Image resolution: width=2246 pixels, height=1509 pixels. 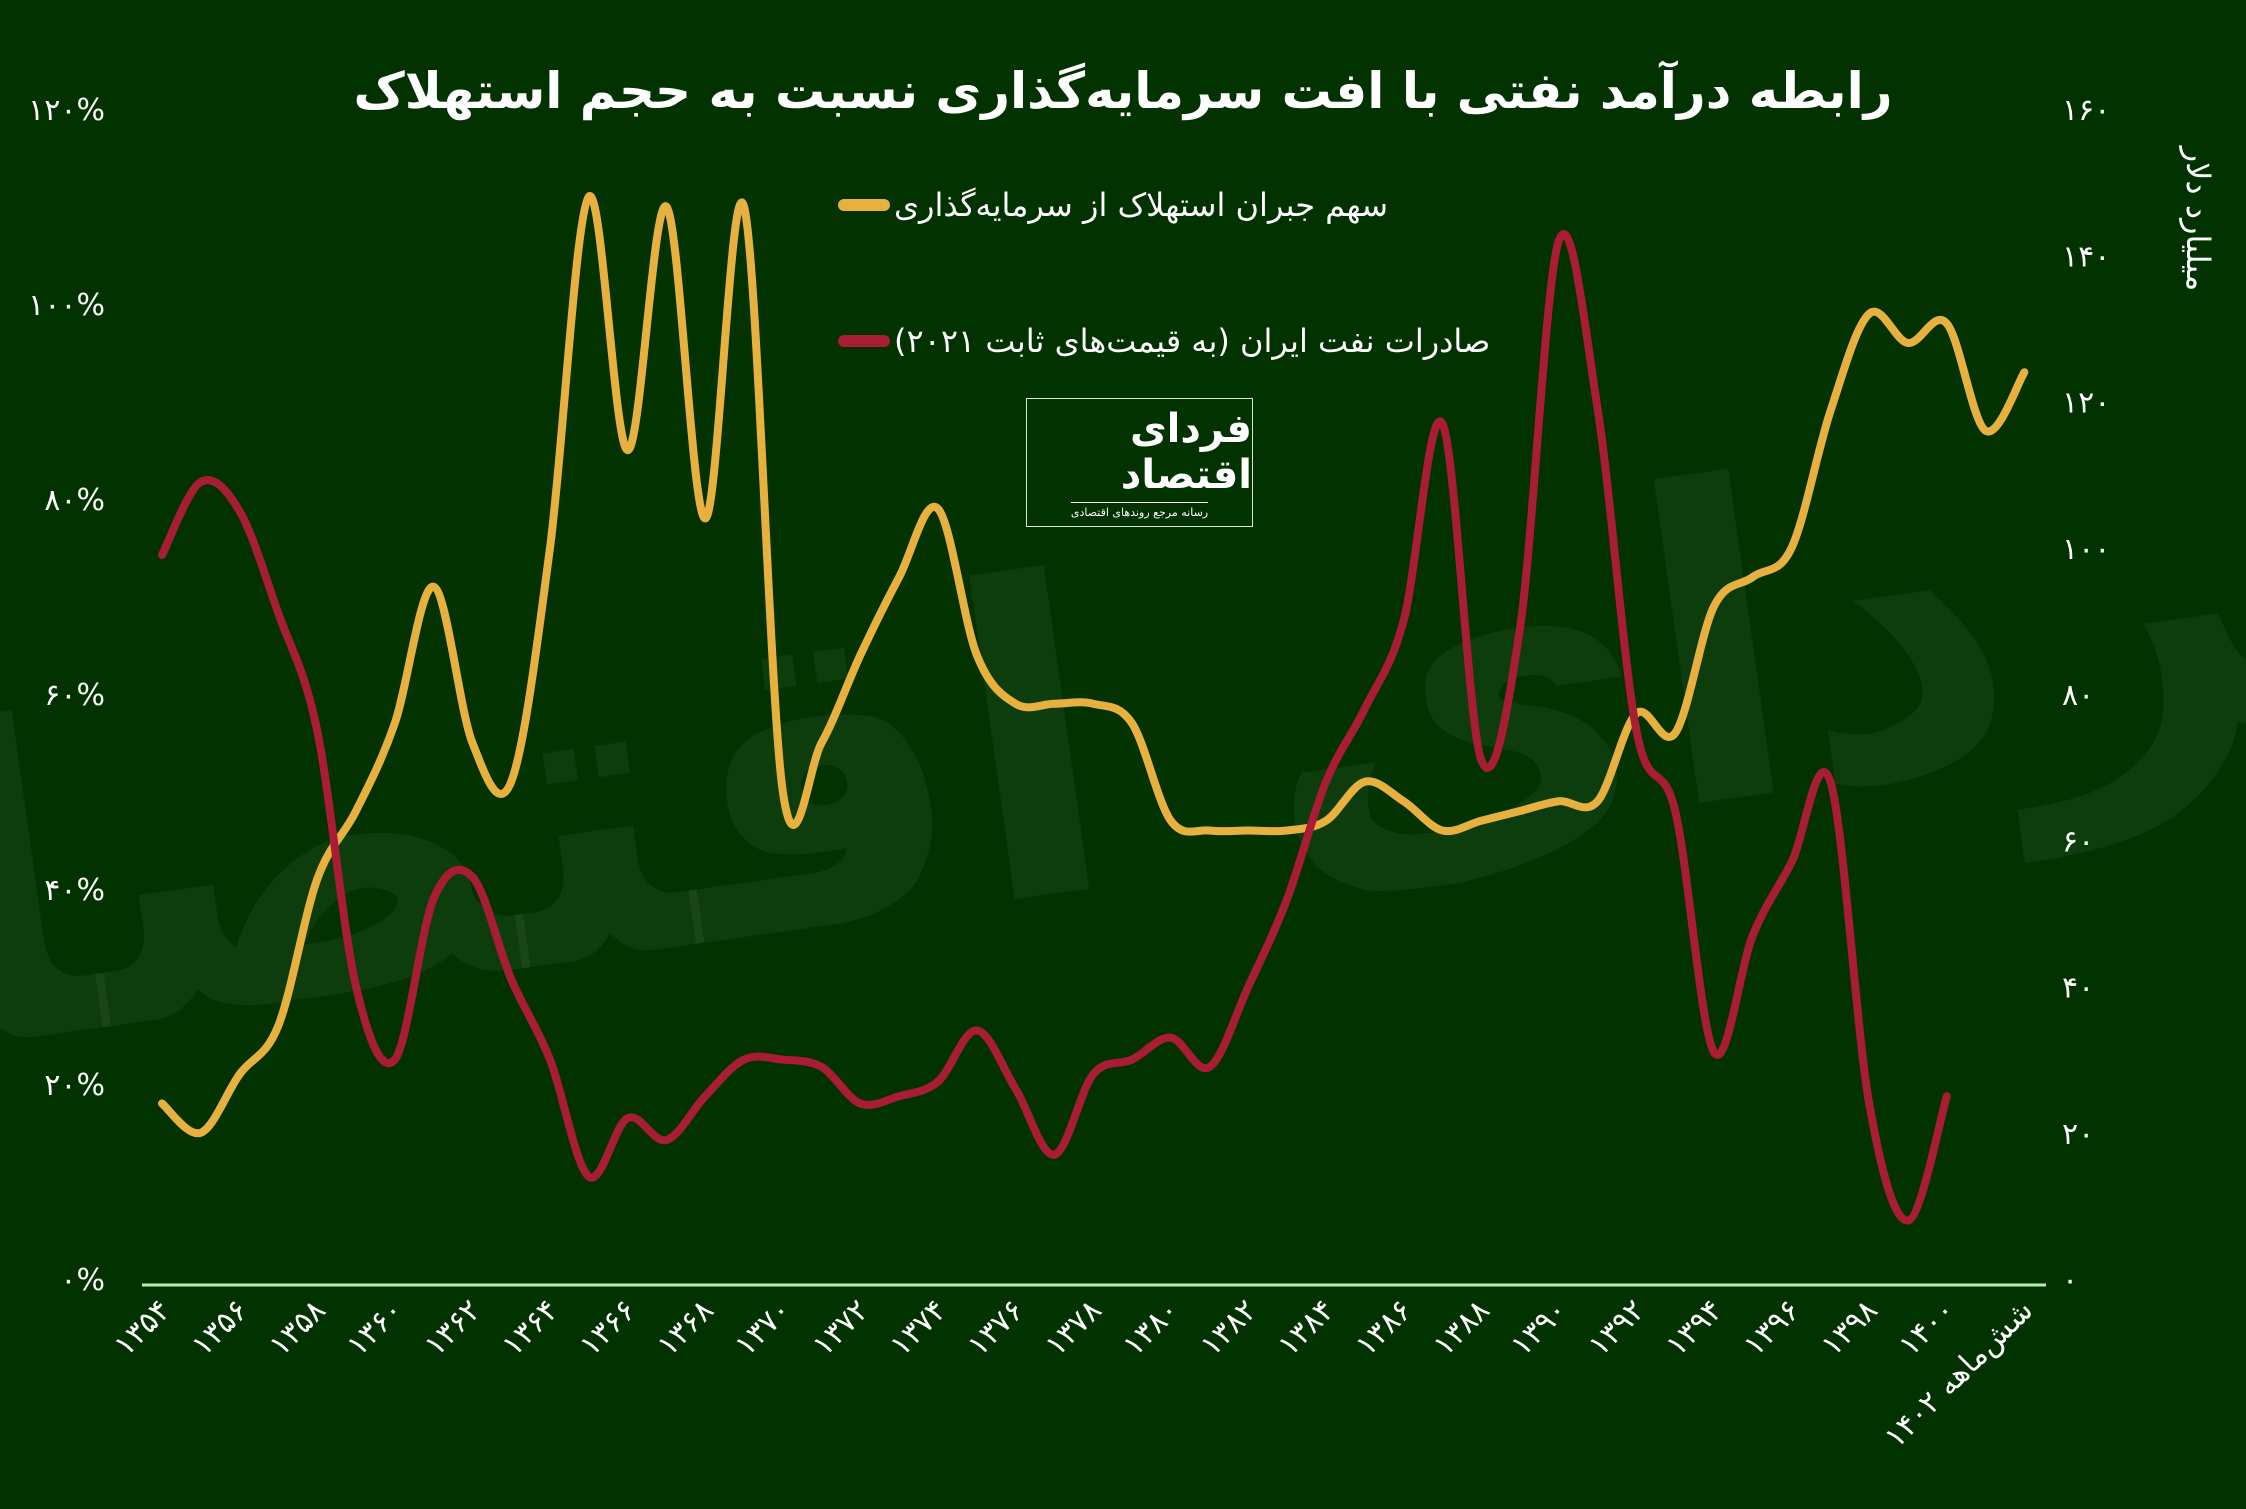 What do you see at coordinates (74, 695) in the screenshot?
I see `left-axis-tick-label: ۶۰%` at bounding box center [74, 695].